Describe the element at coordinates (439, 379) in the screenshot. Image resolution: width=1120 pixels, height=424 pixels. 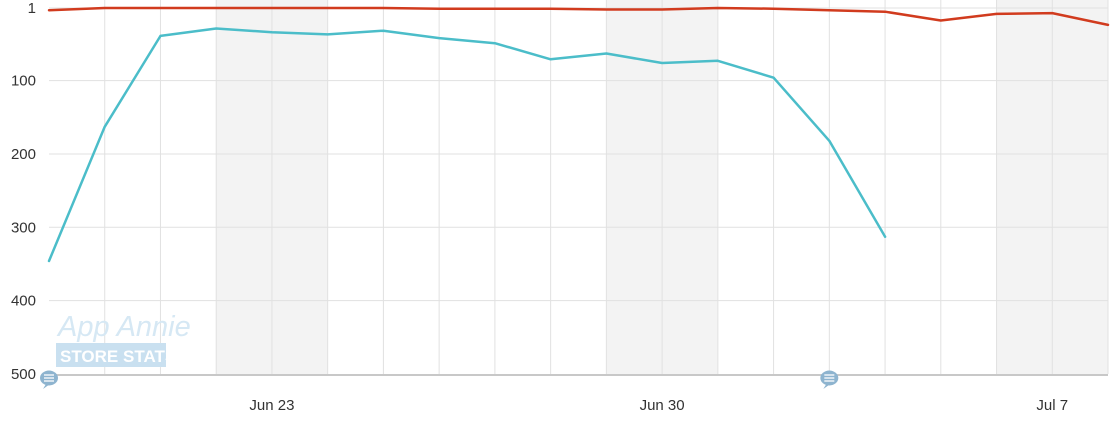
I see `event-markers` at that location.